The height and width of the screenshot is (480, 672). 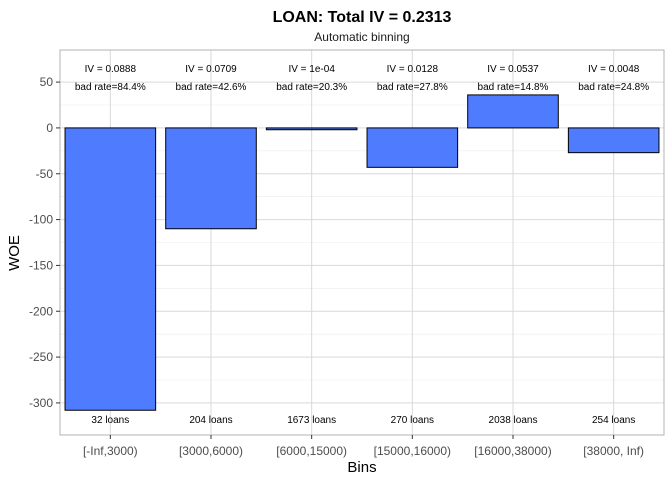 What do you see at coordinates (513, 420) in the screenshot?
I see `count-label: 2038 loans` at bounding box center [513, 420].